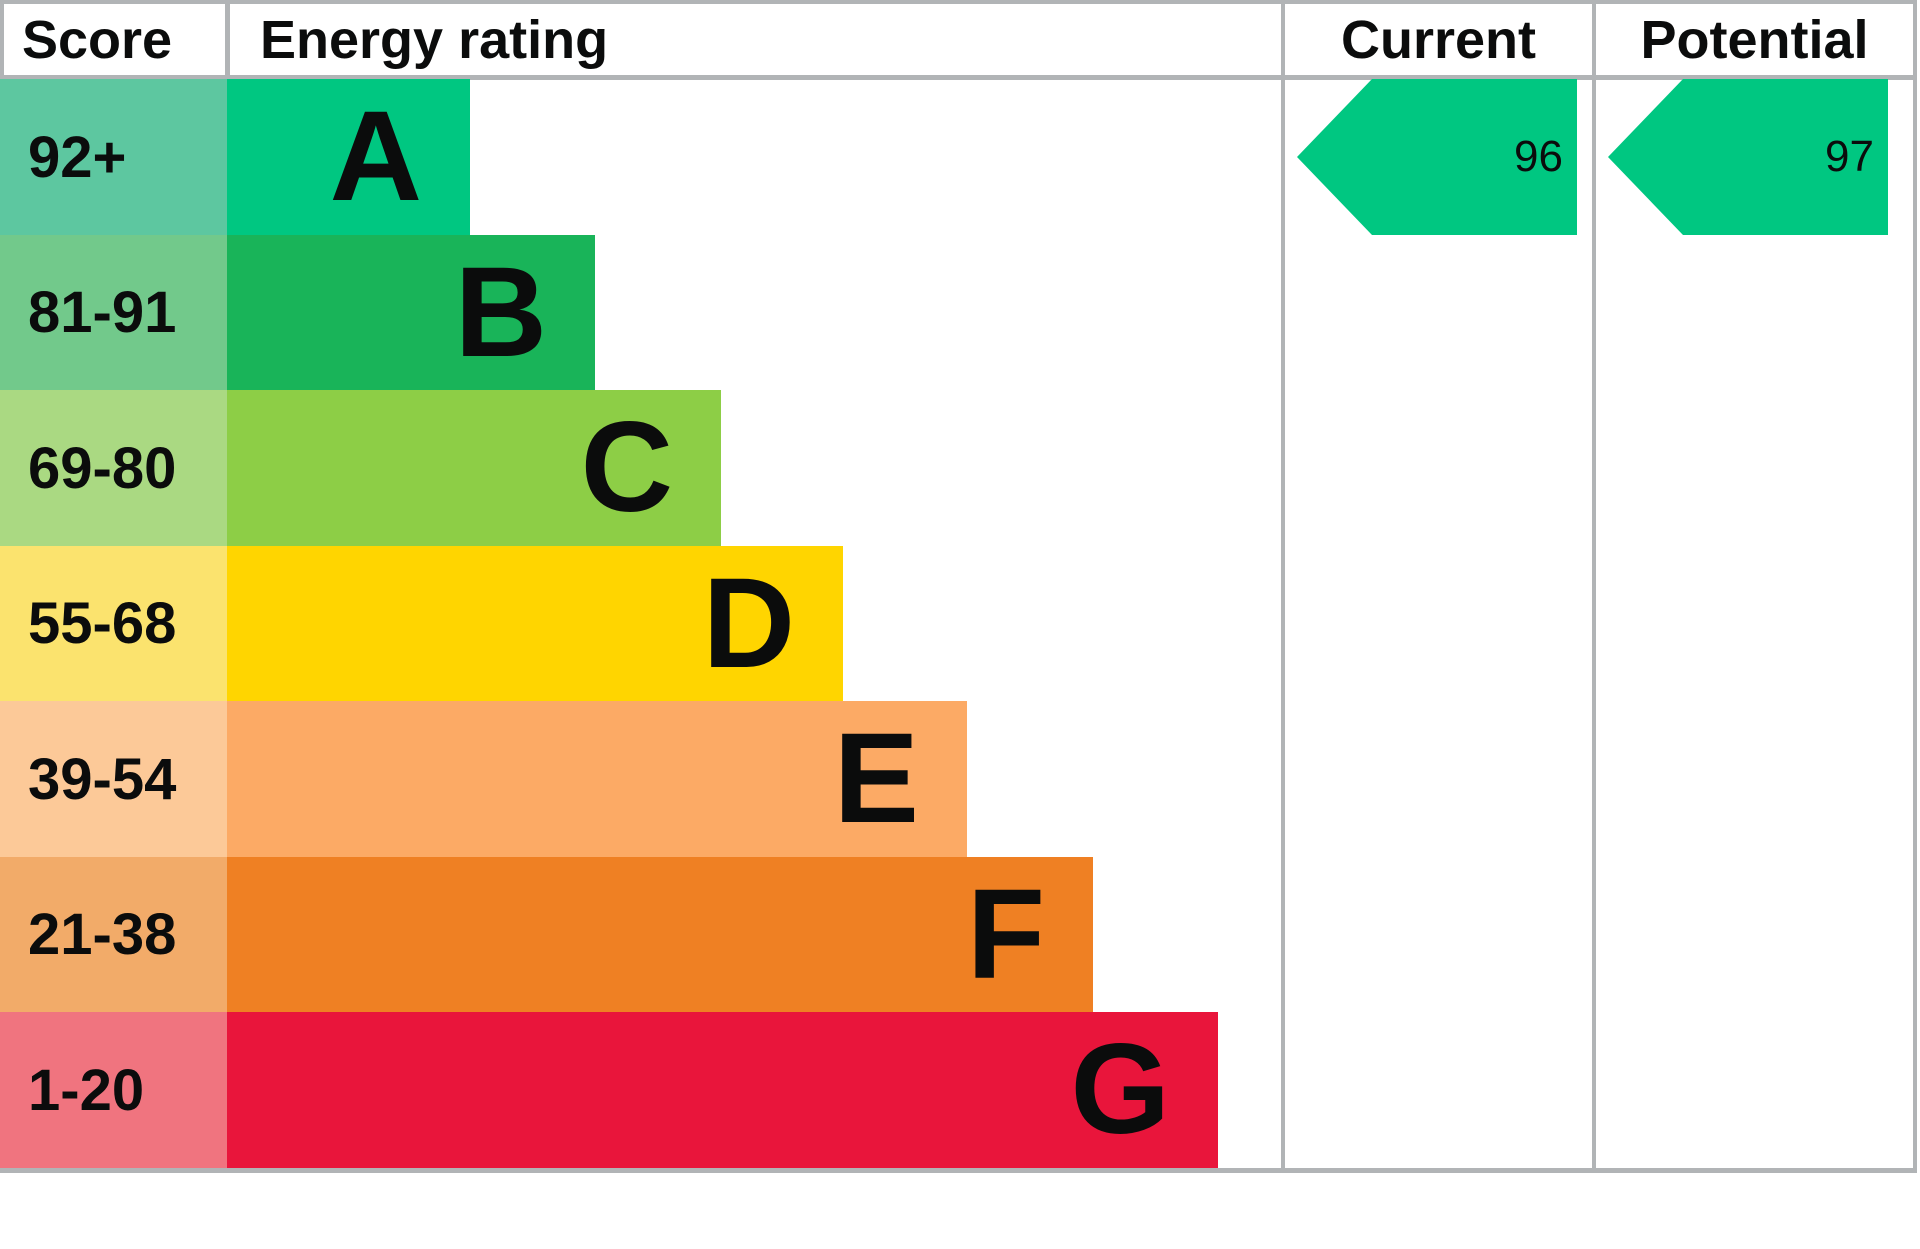 The height and width of the screenshot is (1249, 1920). What do you see at coordinates (102, 312) in the screenshot?
I see `band-score-label-b: 81-91` at bounding box center [102, 312].